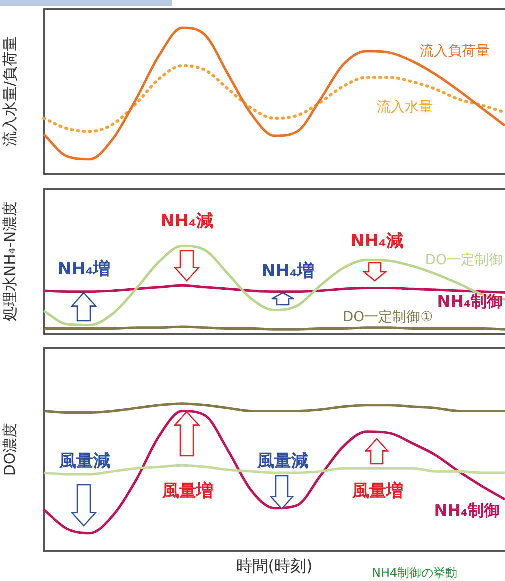  I want to click on series-label: DO一定制御①, so click(388, 318).